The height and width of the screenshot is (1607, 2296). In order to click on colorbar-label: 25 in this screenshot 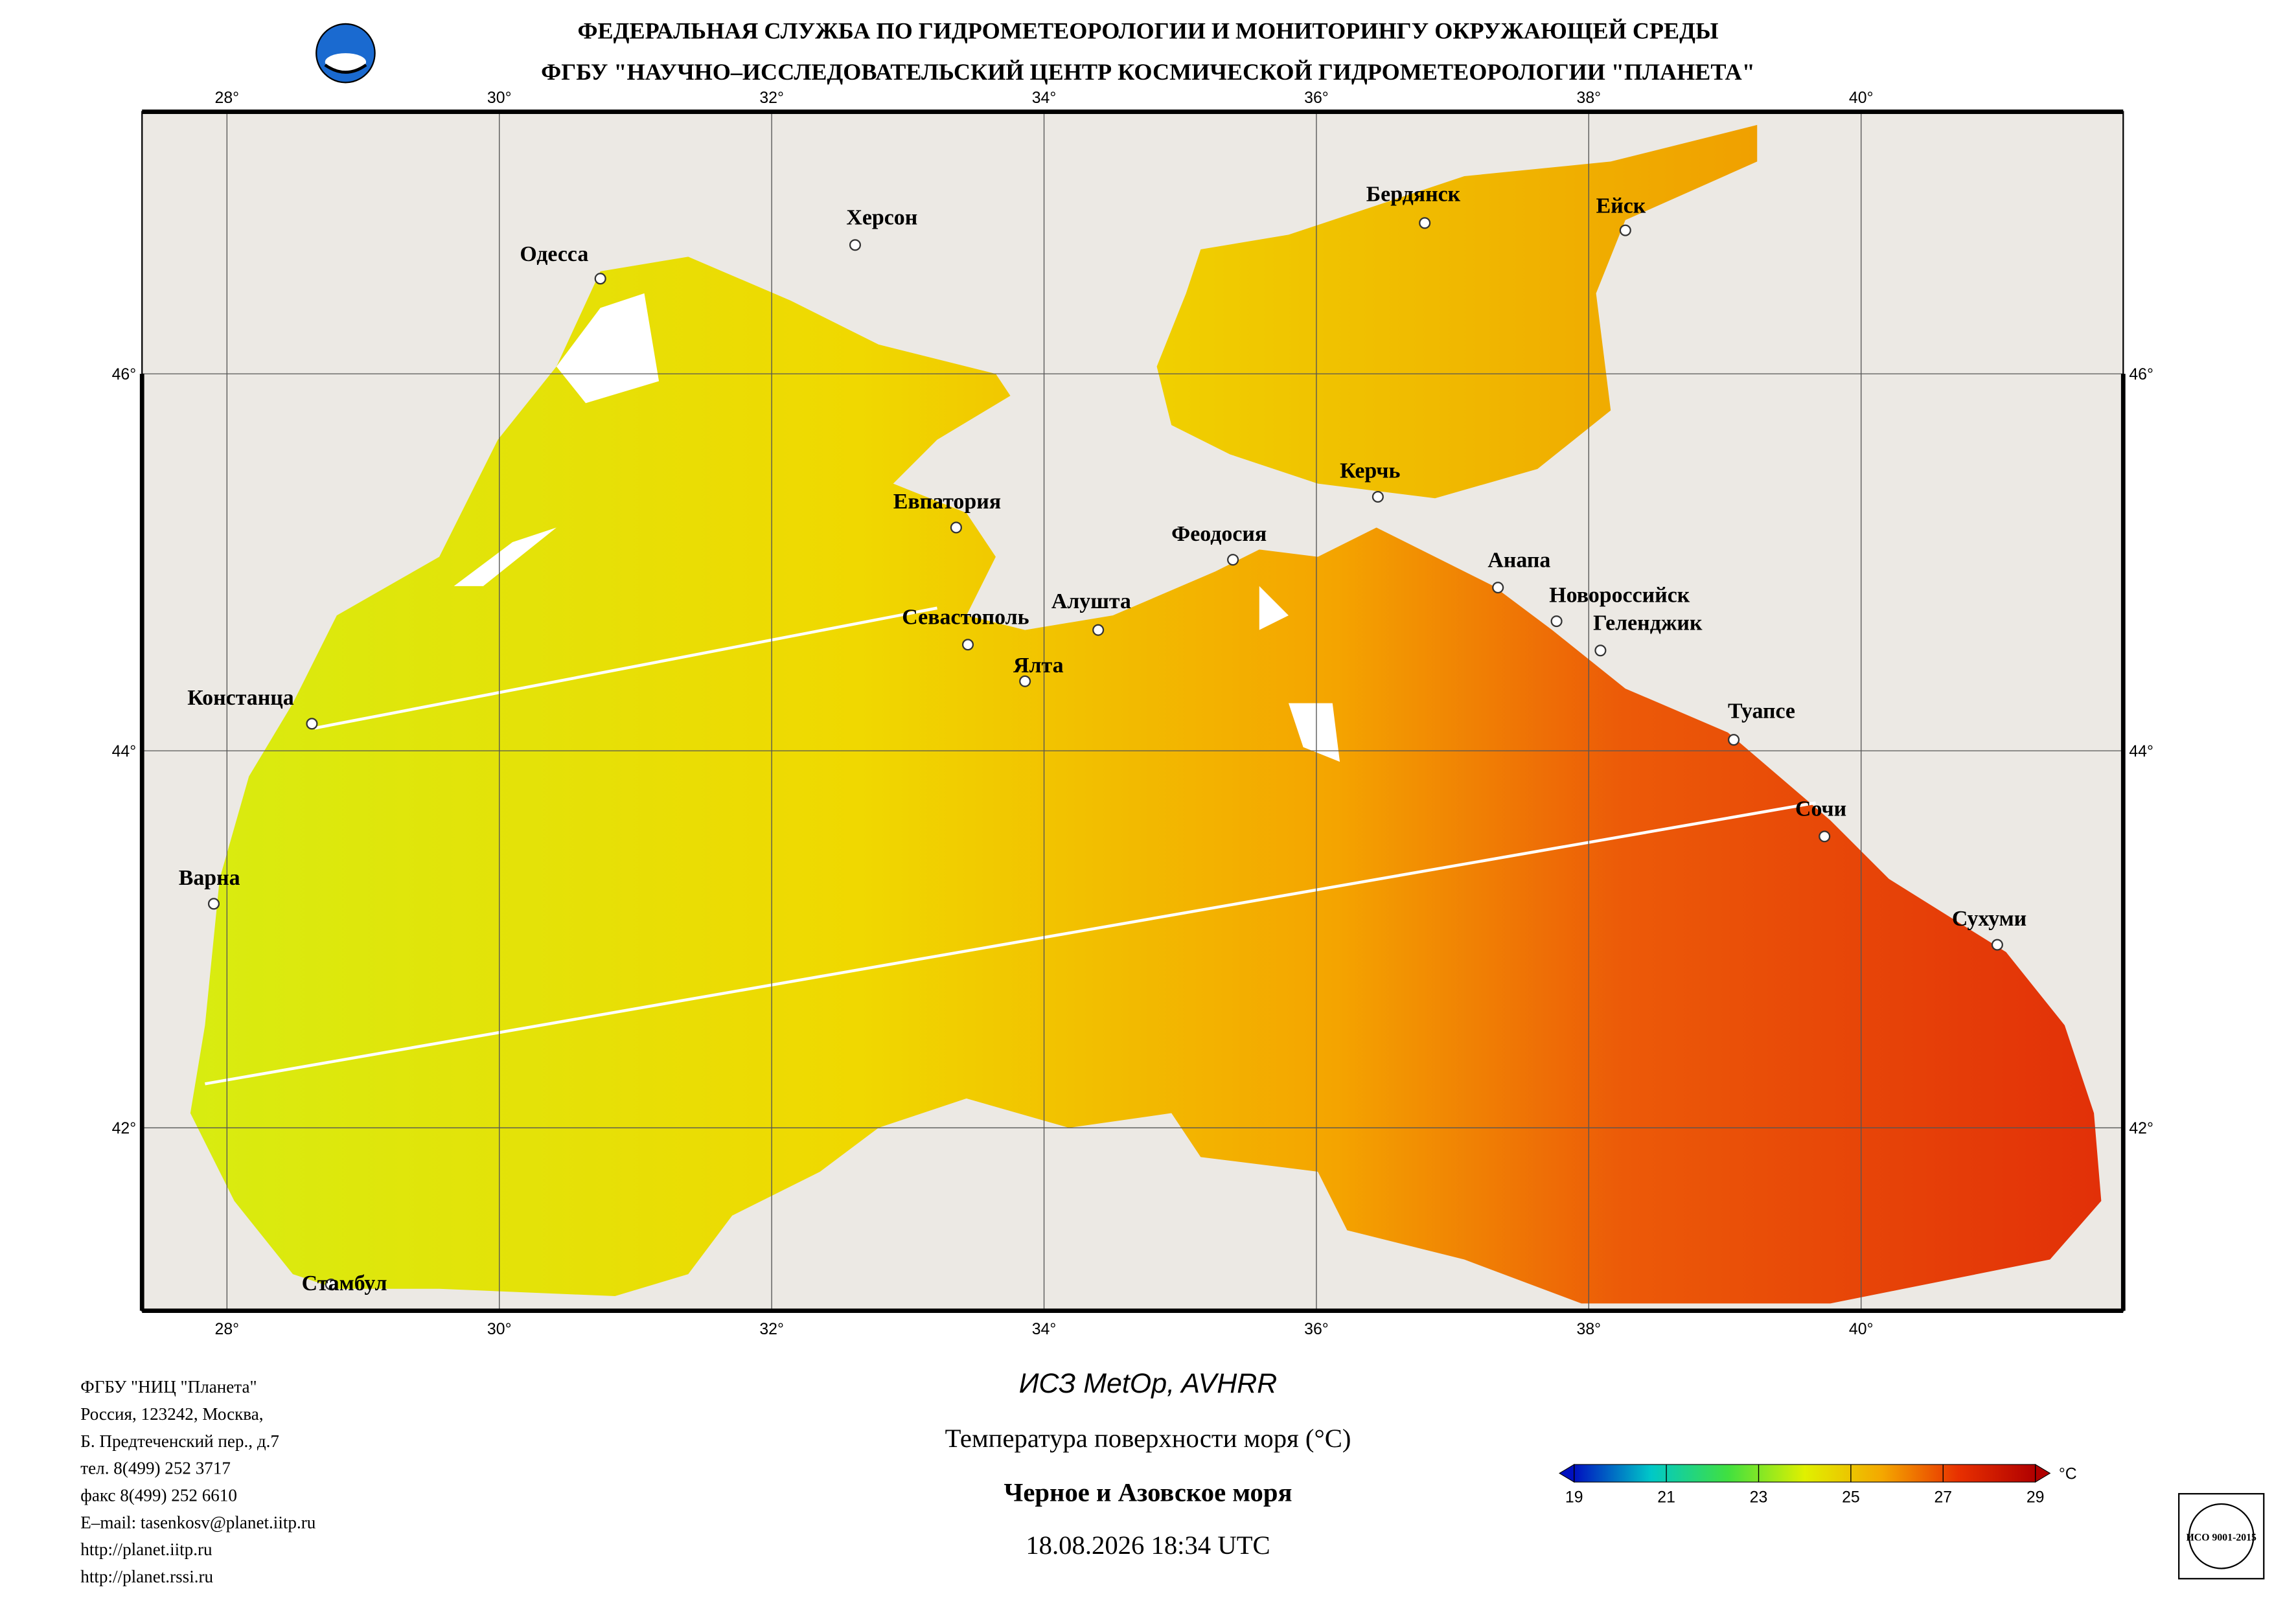, I will do `click(1851, 1497)`.